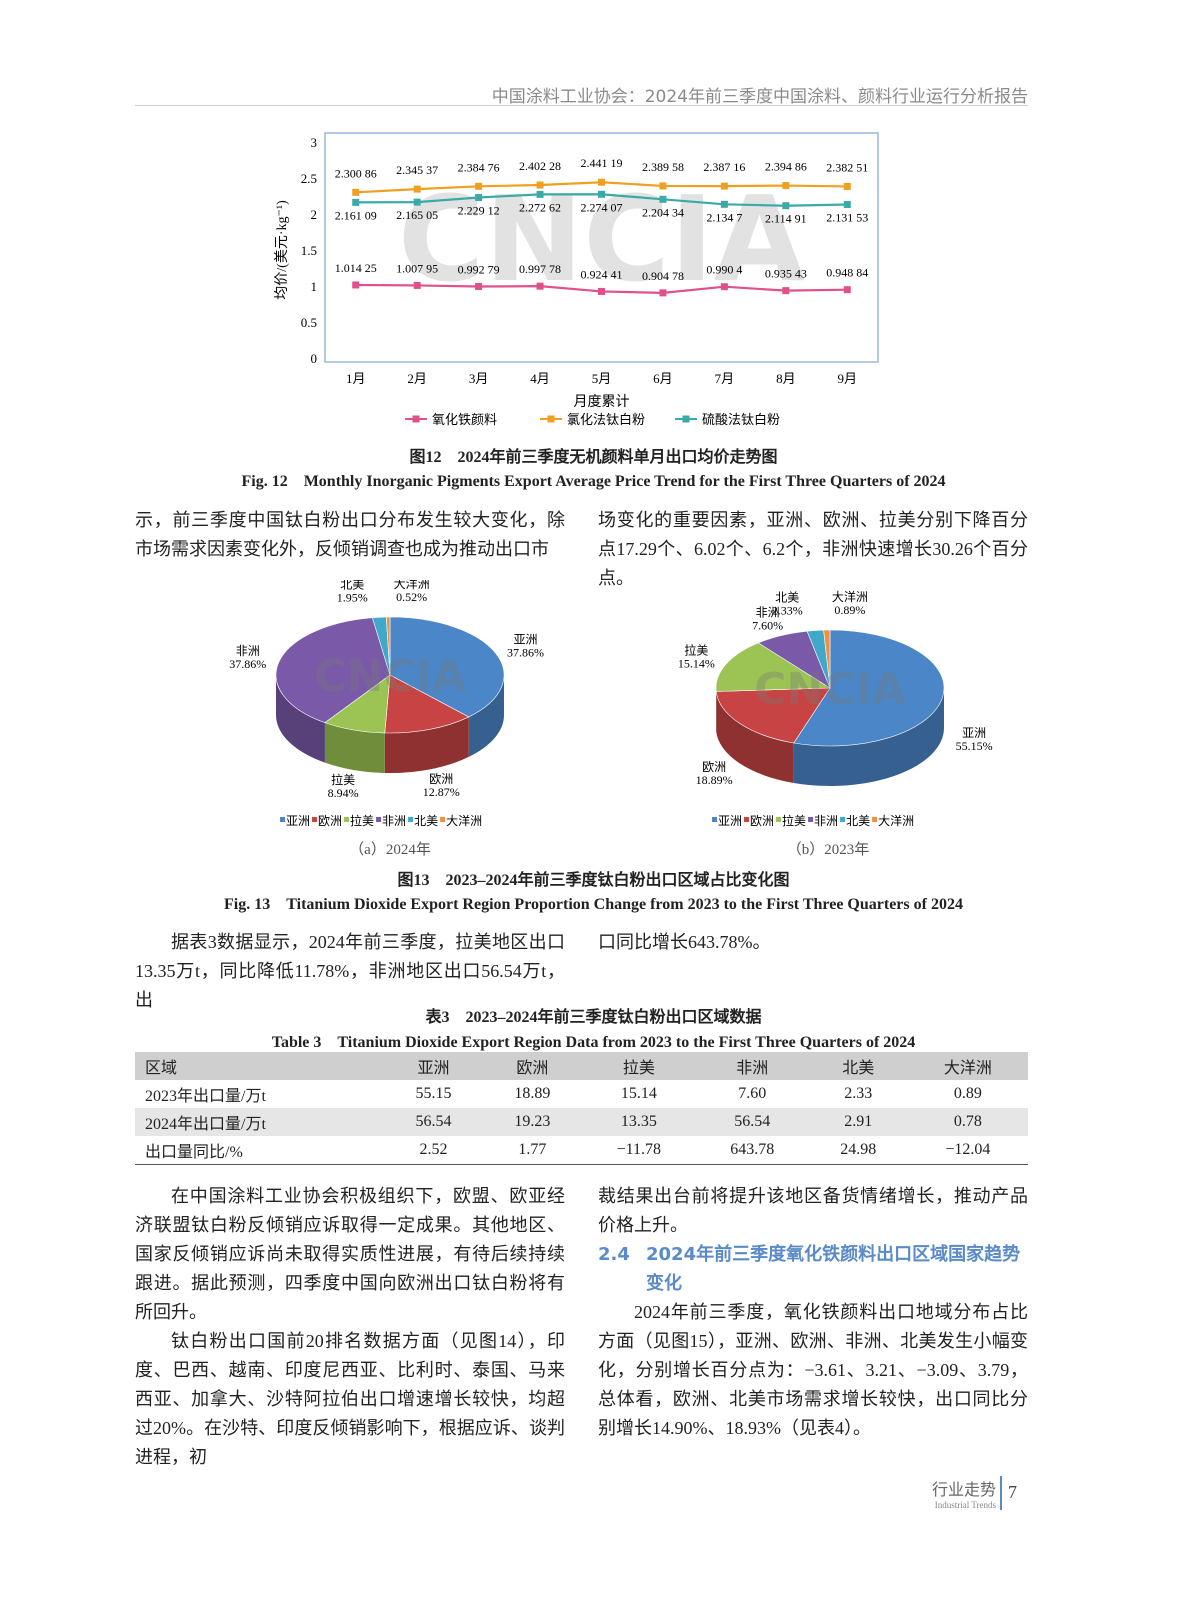  Describe the element at coordinates (411, 597) in the screenshot. I see `pie-label-value: 0.52%` at that location.